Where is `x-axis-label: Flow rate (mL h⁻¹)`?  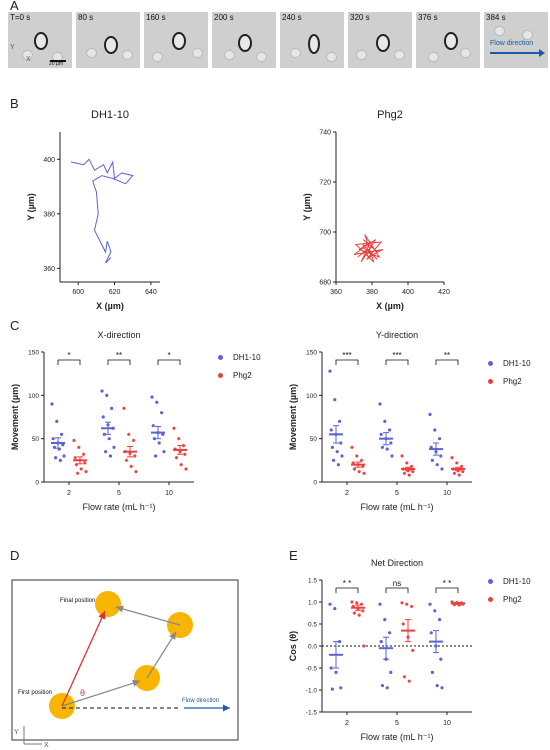 x-axis-label: Flow rate (mL h⁻¹) is located at coordinates (397, 737).